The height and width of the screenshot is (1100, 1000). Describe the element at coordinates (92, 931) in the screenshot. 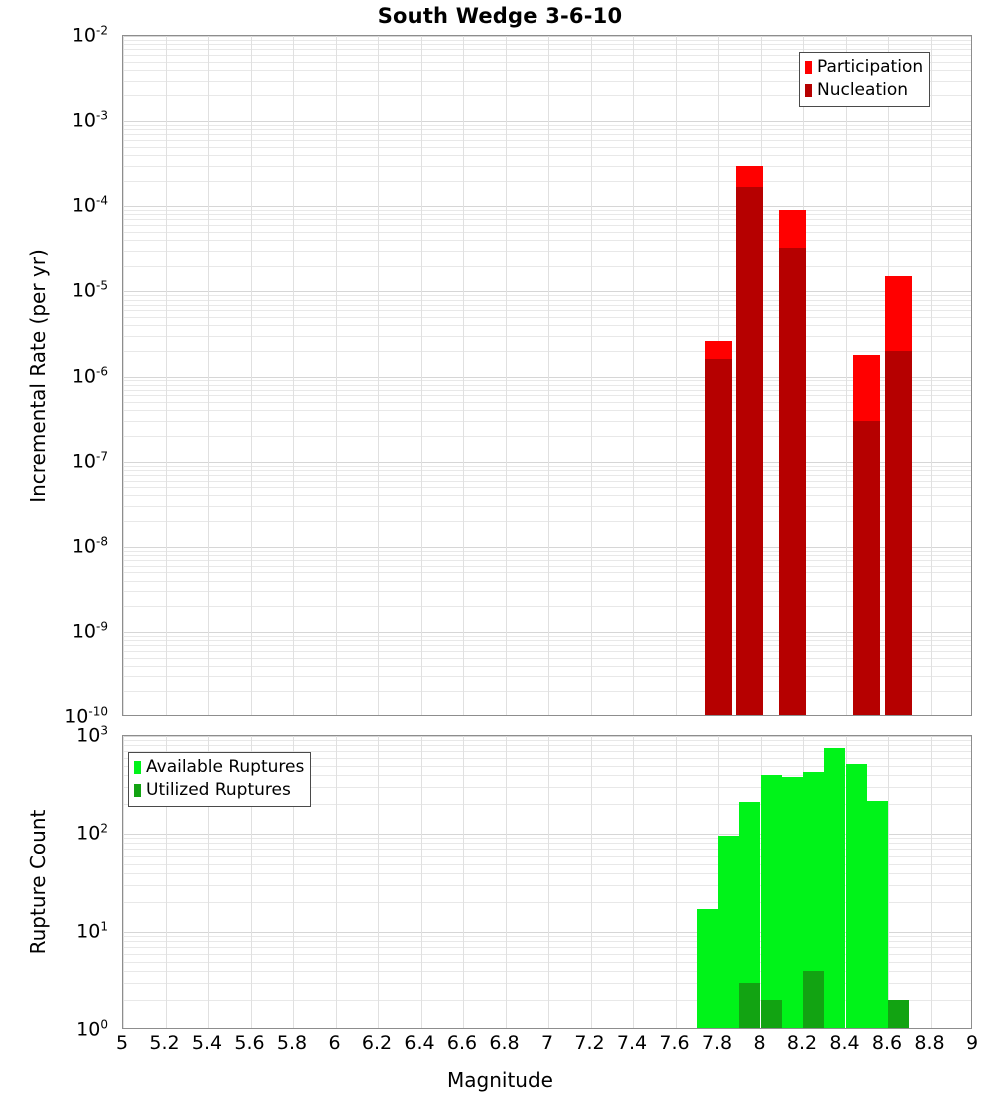

I see `y-tick-label: 10¹` at that location.